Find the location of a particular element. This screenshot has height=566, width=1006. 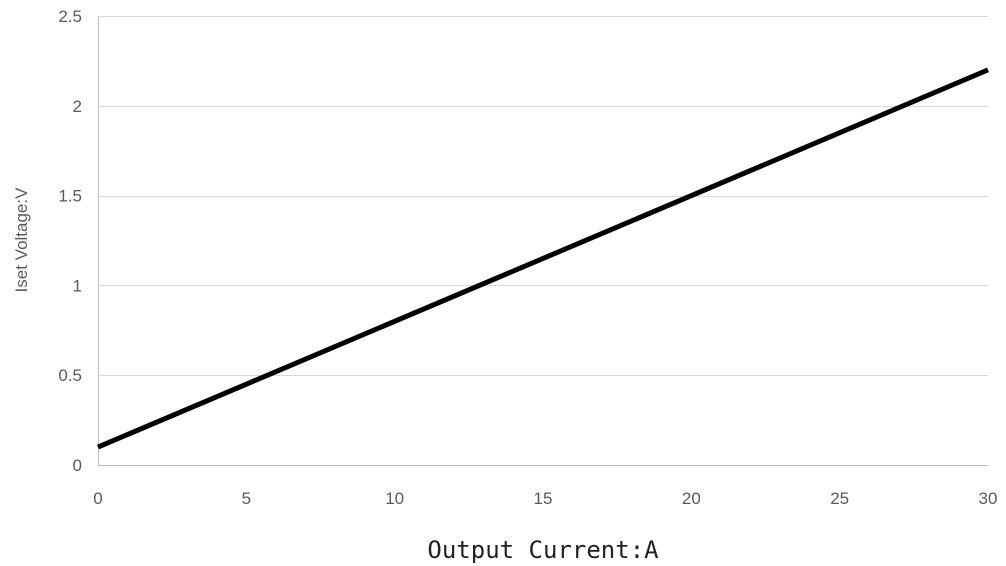

x-tick-label: 25 is located at coordinates (839, 498).